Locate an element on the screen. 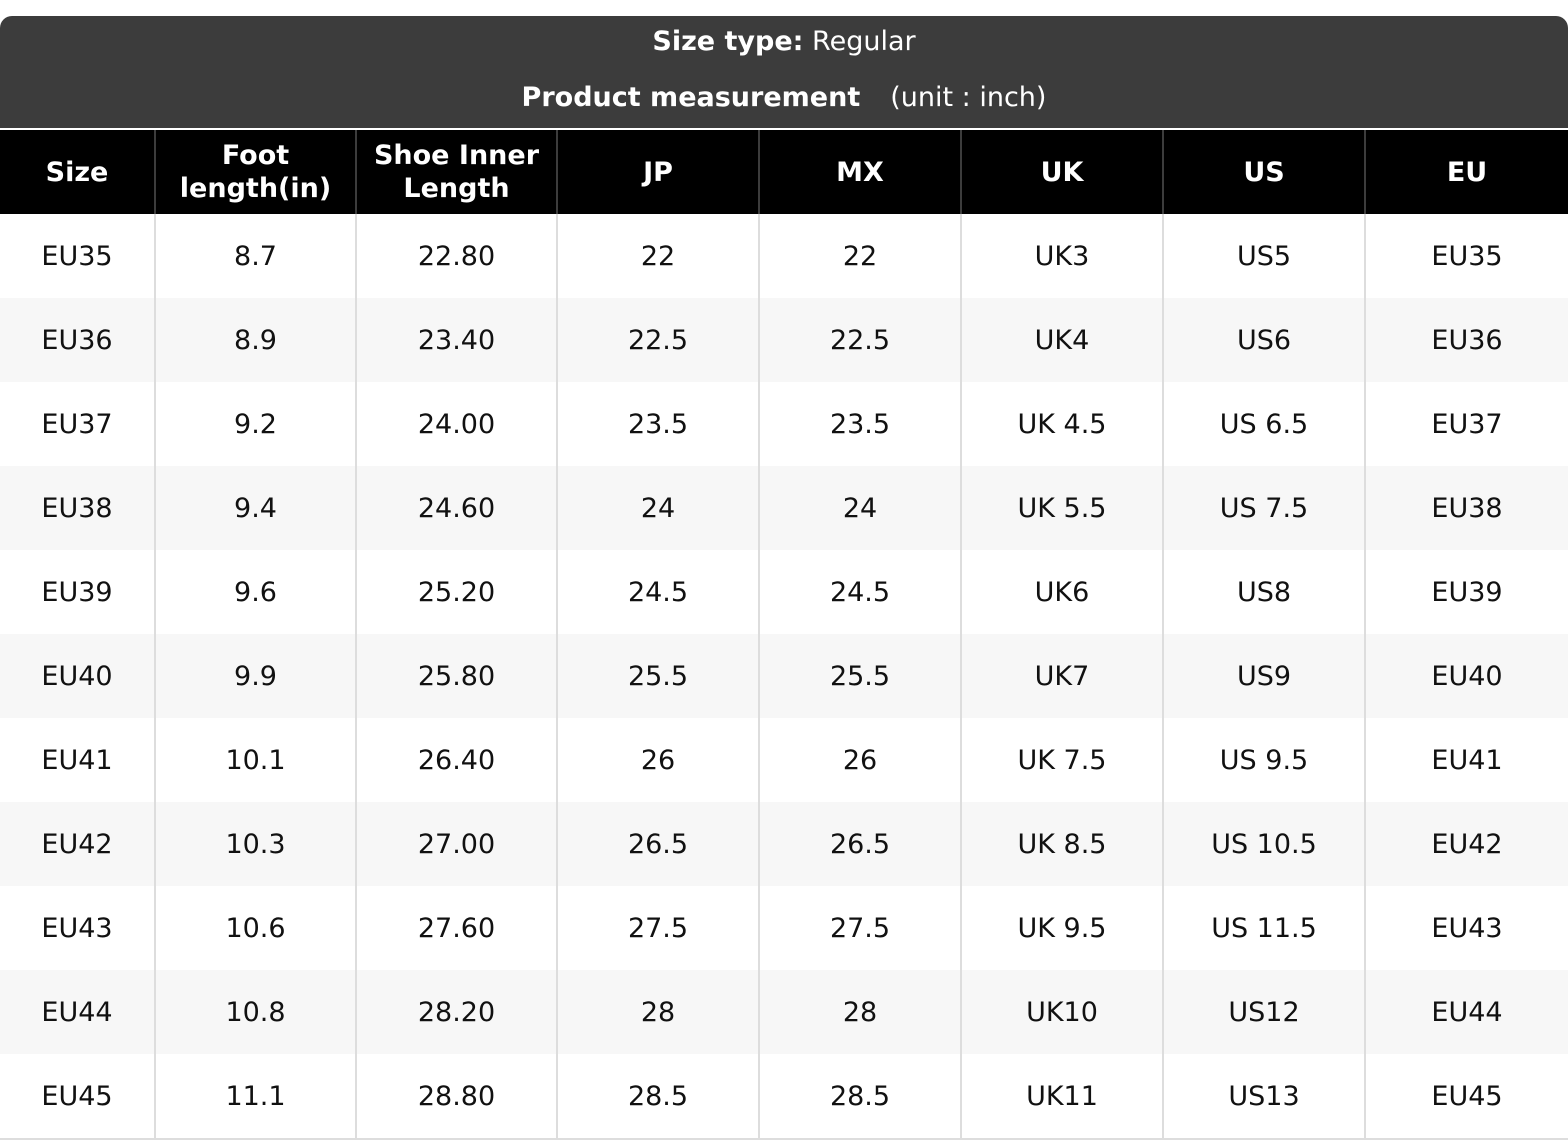  table-cell: 23.40 is located at coordinates (456, 340).